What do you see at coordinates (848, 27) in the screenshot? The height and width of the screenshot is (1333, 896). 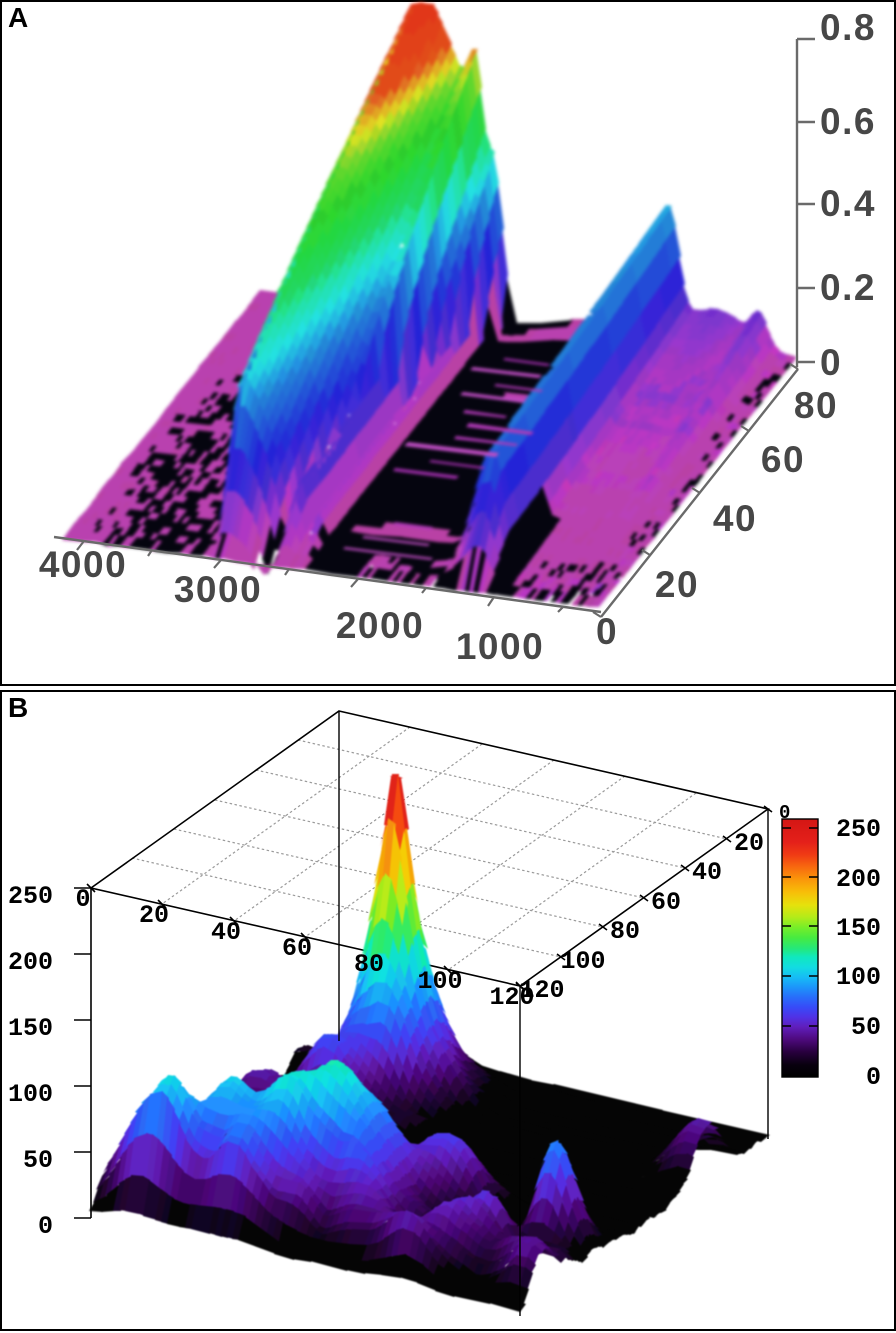 I see `svg-text: 0.8` at bounding box center [848, 27].